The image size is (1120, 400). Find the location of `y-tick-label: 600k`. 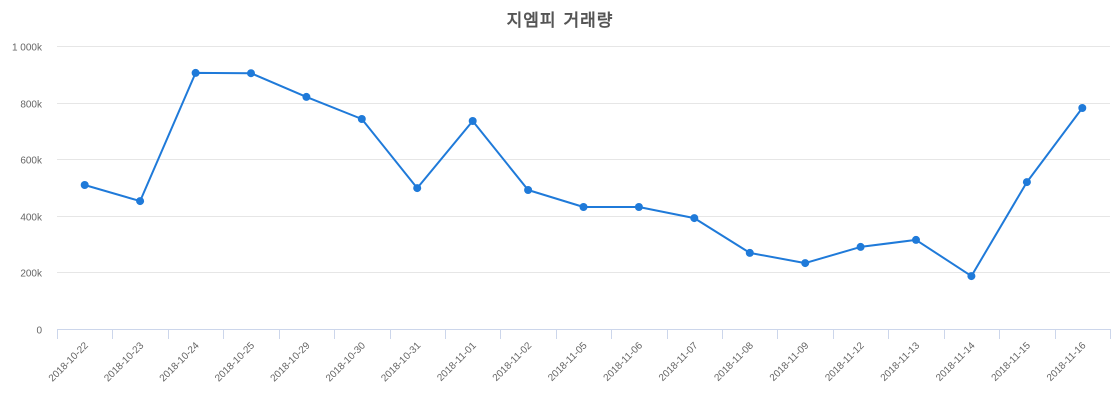

y-tick-label: 600k is located at coordinates (31, 161).